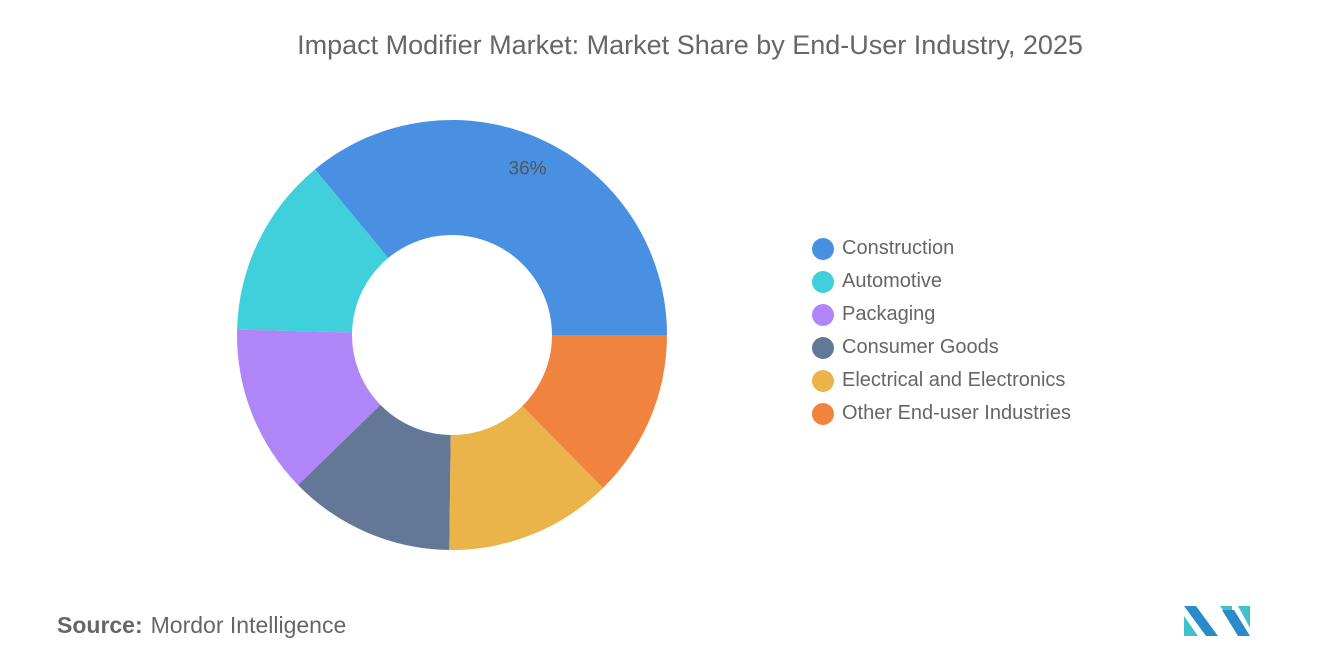 This screenshot has width=1320, height=665. What do you see at coordinates (920, 347) in the screenshot?
I see `legend-label: Consumer Goods` at bounding box center [920, 347].